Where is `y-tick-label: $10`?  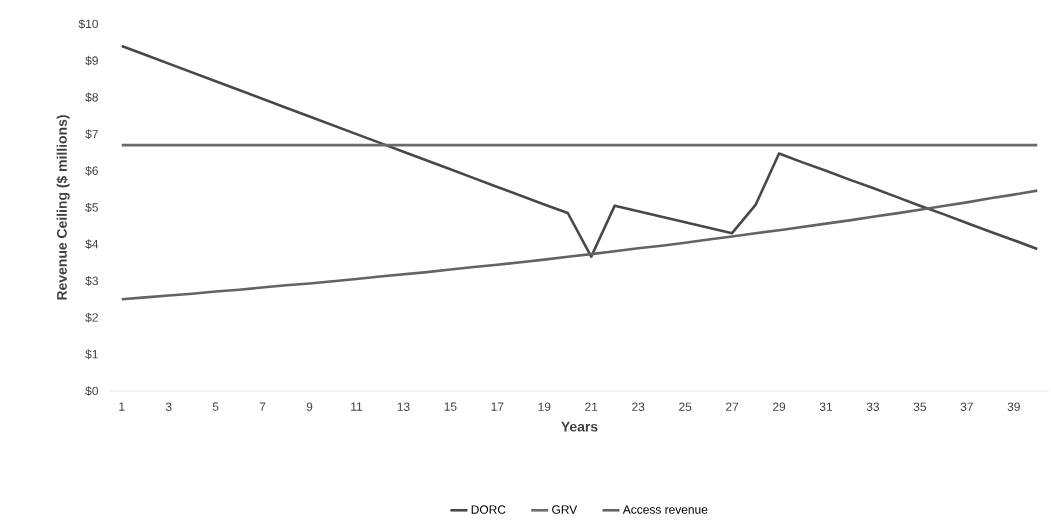 y-tick-label: $10 is located at coordinates (88, 24).